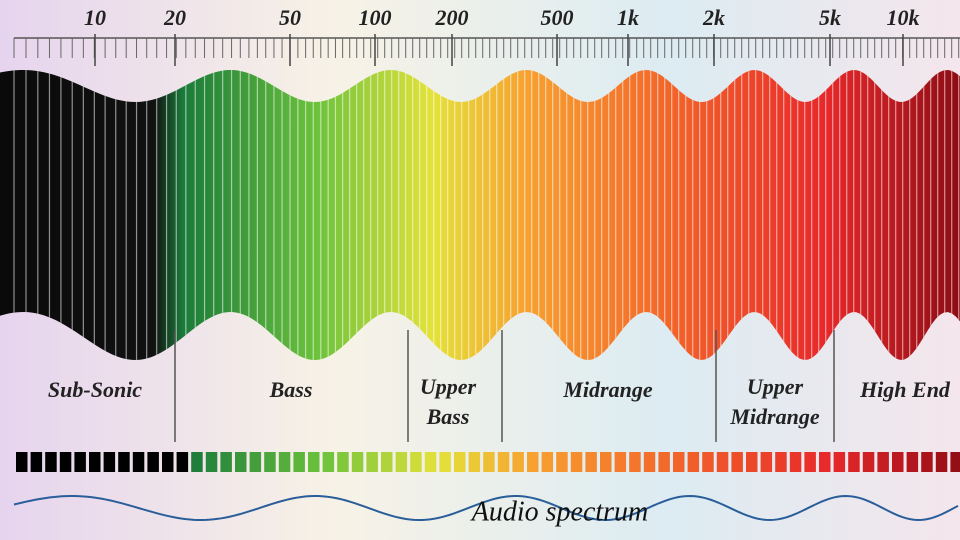 This screenshot has width=960, height=540. I want to click on frequency-label: 200, so click(452, 17).